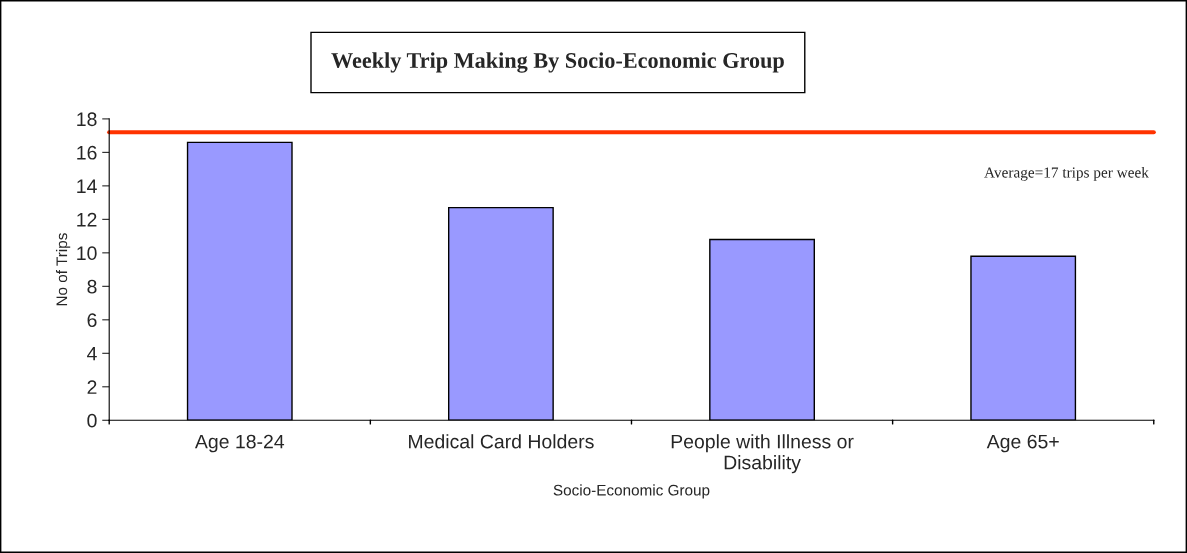 The image size is (1187, 553). Describe the element at coordinates (92, 420) in the screenshot. I see `y-tick-label: 0` at that location.